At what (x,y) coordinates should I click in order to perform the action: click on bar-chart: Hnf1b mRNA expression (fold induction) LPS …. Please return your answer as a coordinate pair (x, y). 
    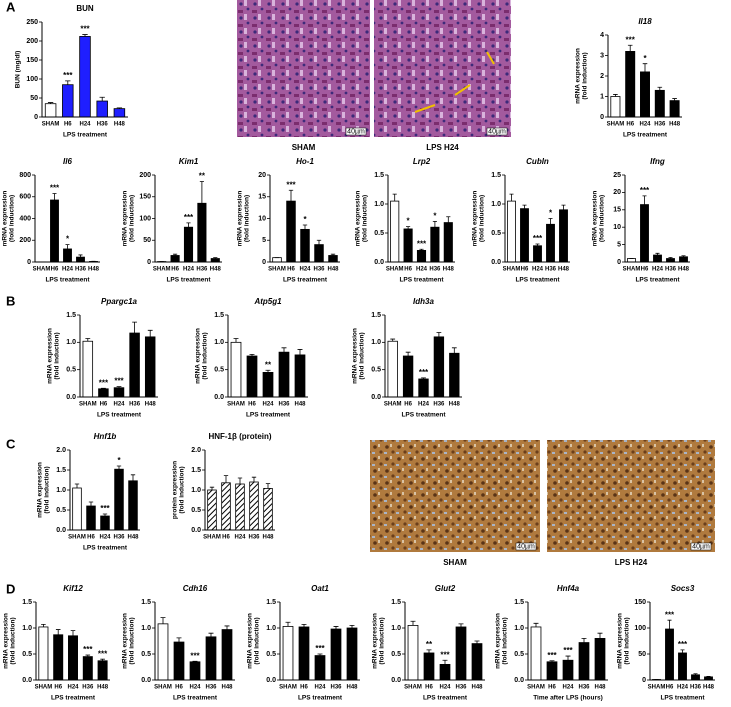
    Looking at the image, I should click on (88, 492).